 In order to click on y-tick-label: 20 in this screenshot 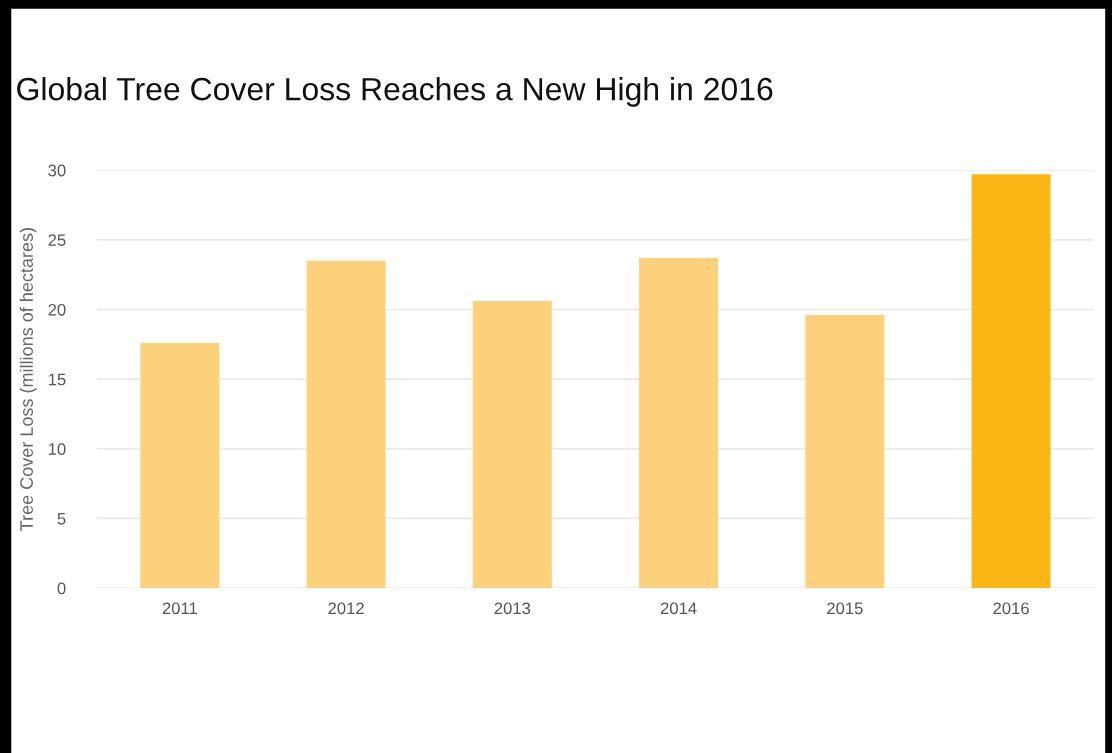, I will do `click(57, 309)`.